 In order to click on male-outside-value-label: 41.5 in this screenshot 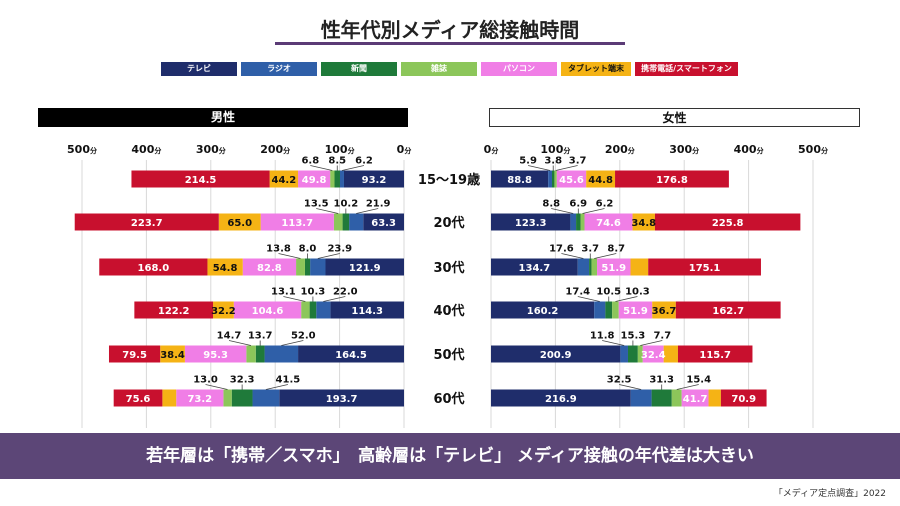, I will do `click(288, 380)`.